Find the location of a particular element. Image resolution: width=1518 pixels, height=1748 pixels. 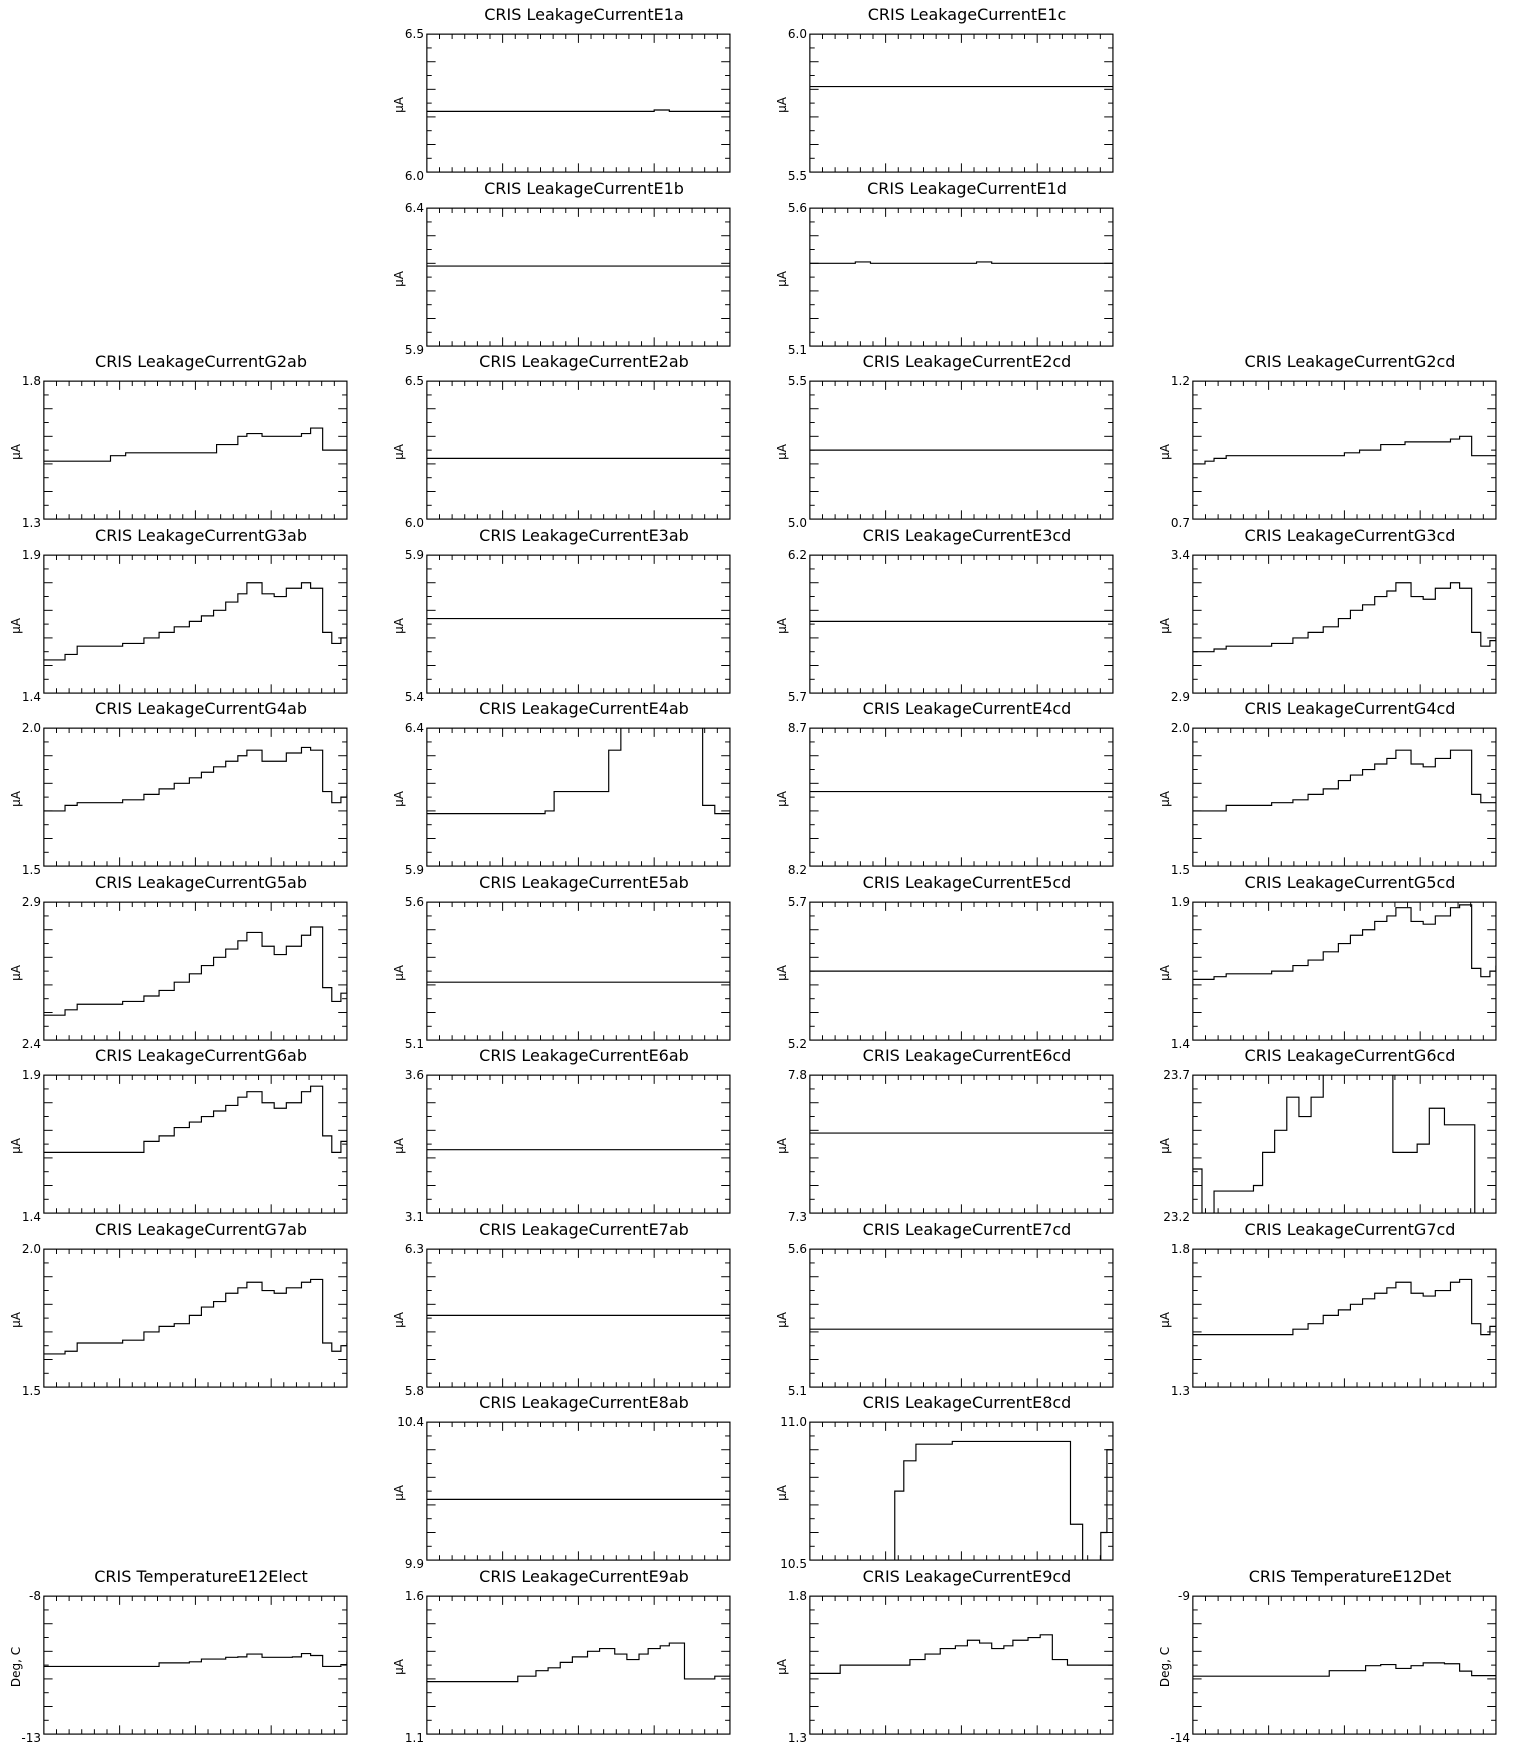

chart-title: CRIS LeakageCurrentE3ab is located at coordinates (584, 535).